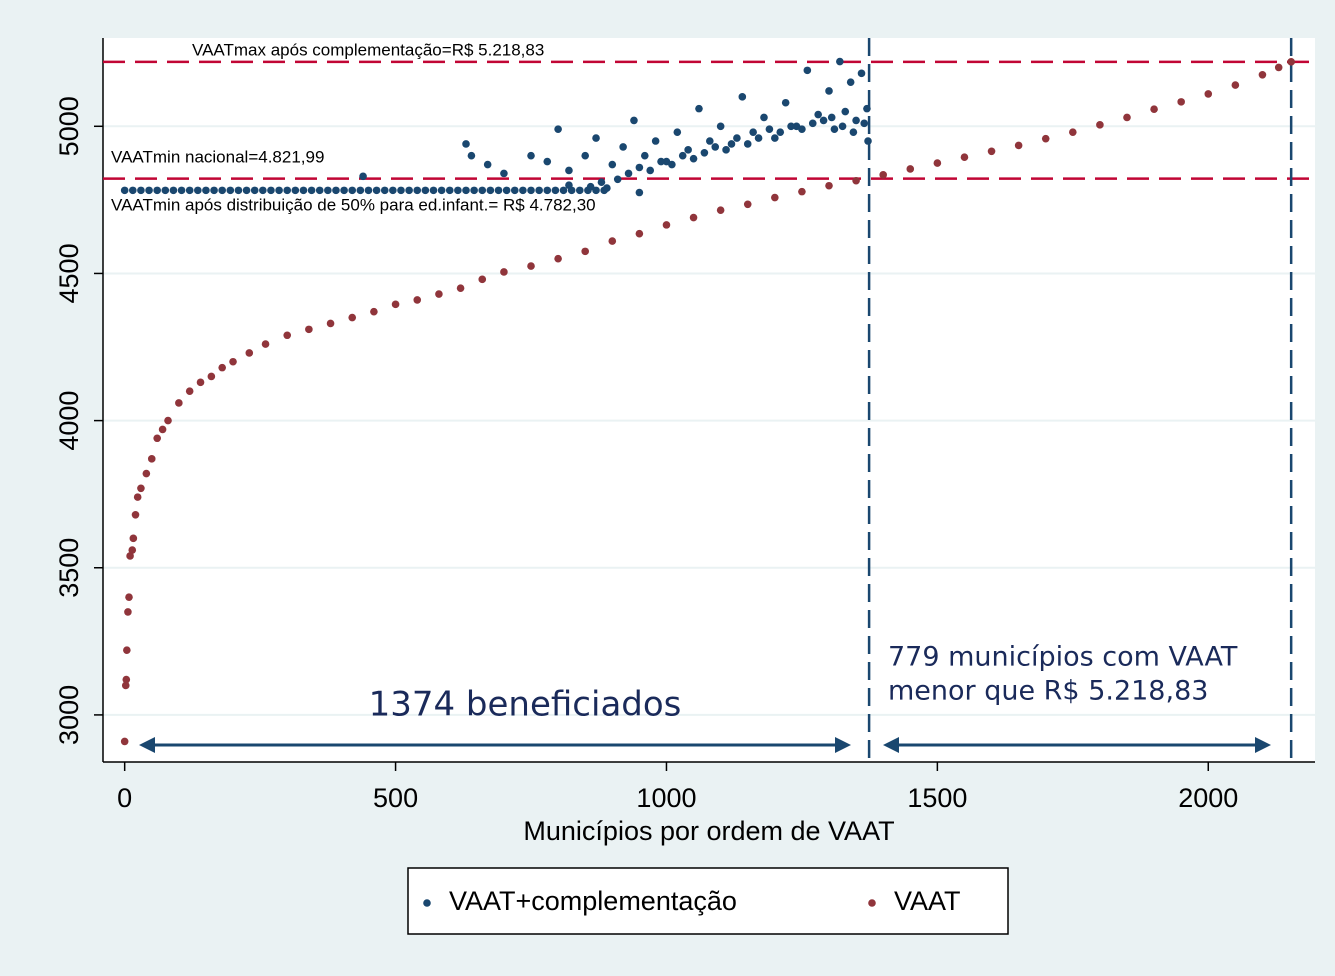  I want to click on y-tick-label: 4500, so click(69, 273).